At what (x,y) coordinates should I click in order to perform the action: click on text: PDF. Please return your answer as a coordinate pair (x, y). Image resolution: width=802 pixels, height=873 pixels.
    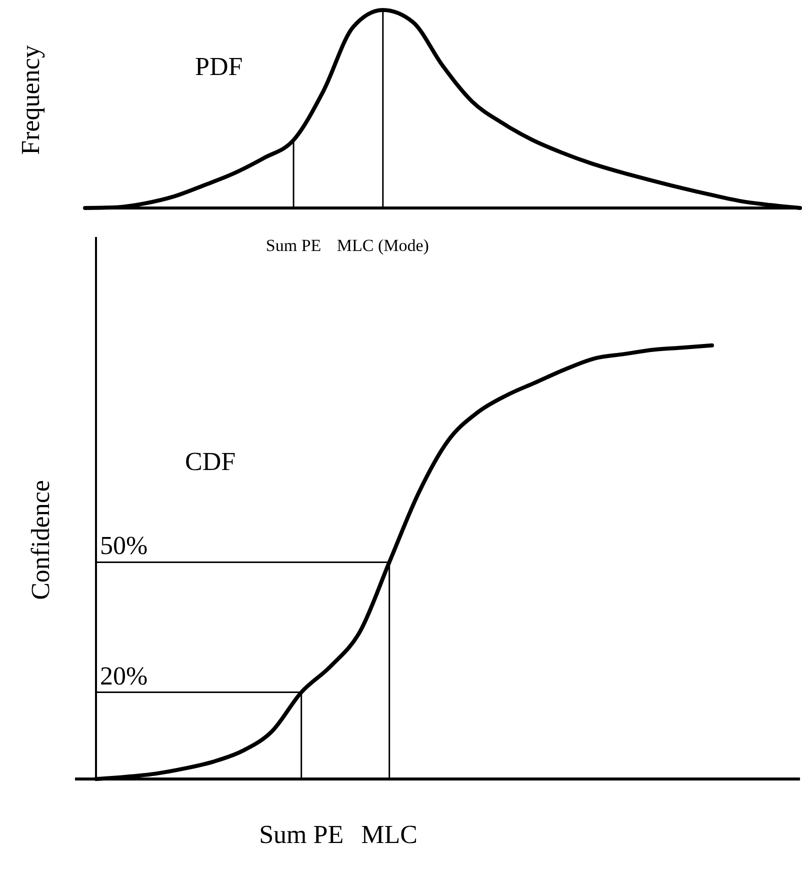
    Looking at the image, I should click on (219, 66).